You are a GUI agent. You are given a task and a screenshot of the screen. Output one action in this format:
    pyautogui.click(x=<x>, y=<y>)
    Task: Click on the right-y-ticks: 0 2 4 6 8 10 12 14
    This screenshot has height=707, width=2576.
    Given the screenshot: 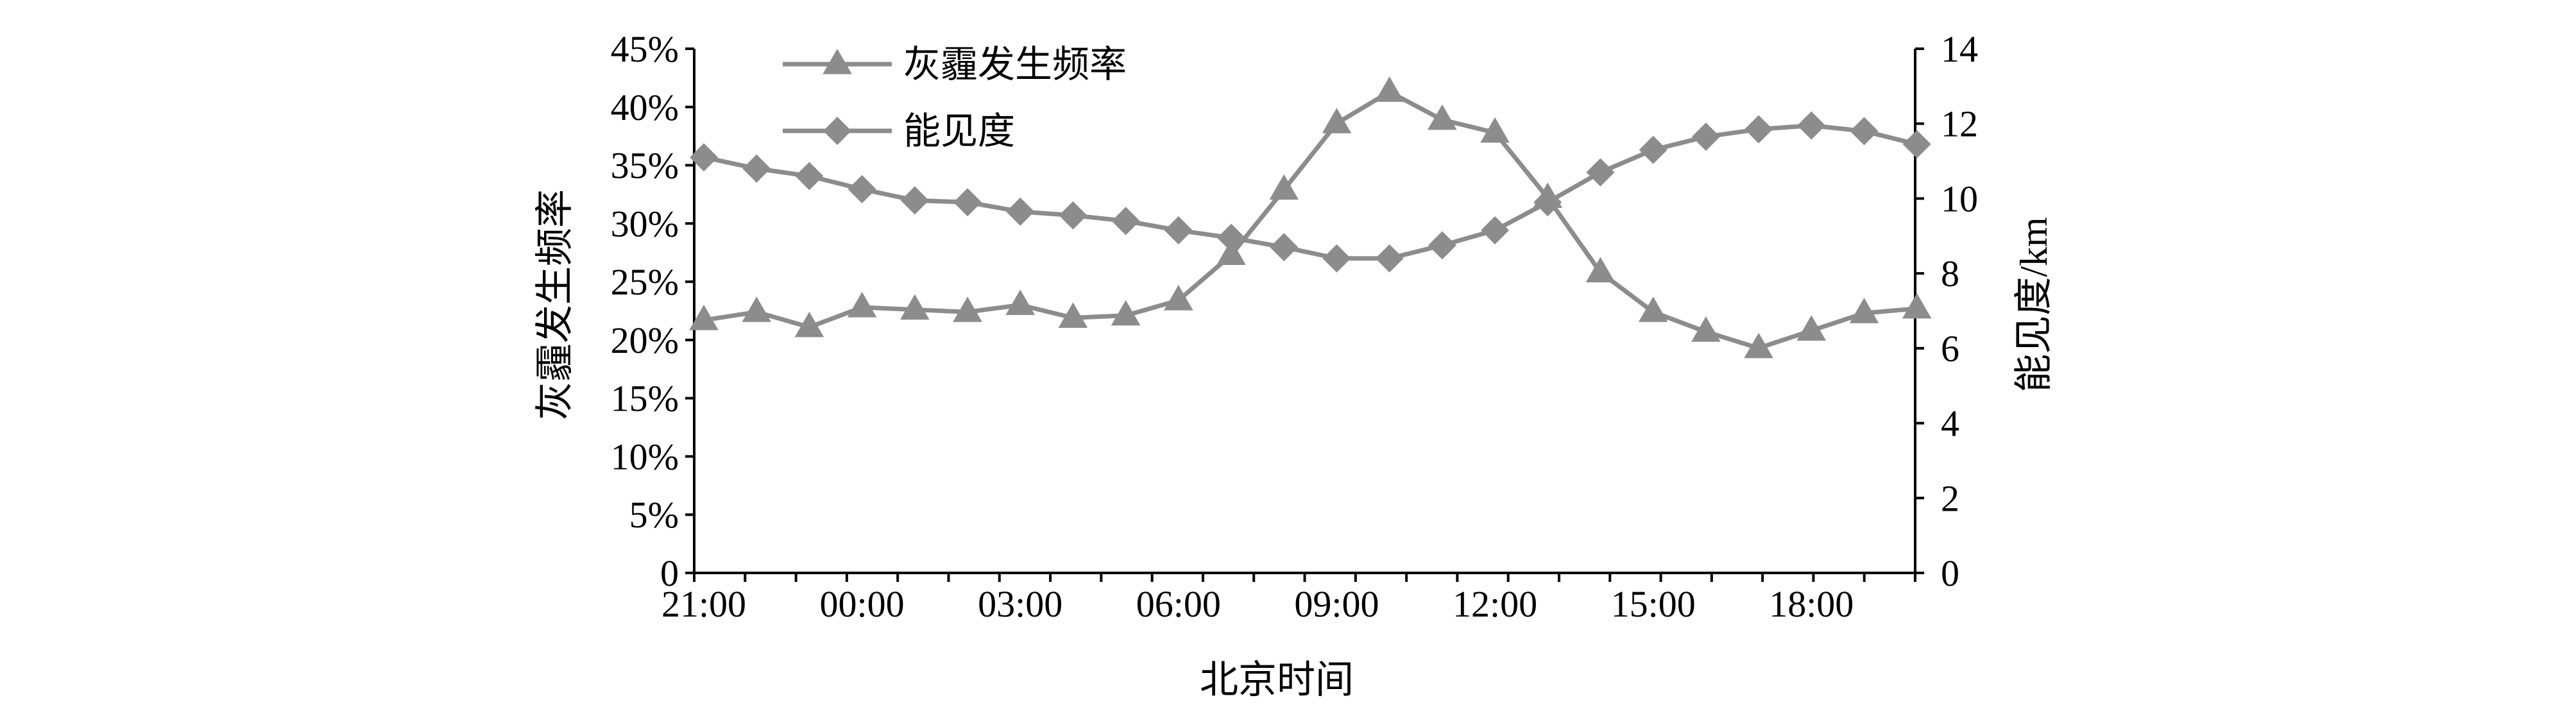 What is the action you would take?
    pyautogui.click(x=1946, y=311)
    